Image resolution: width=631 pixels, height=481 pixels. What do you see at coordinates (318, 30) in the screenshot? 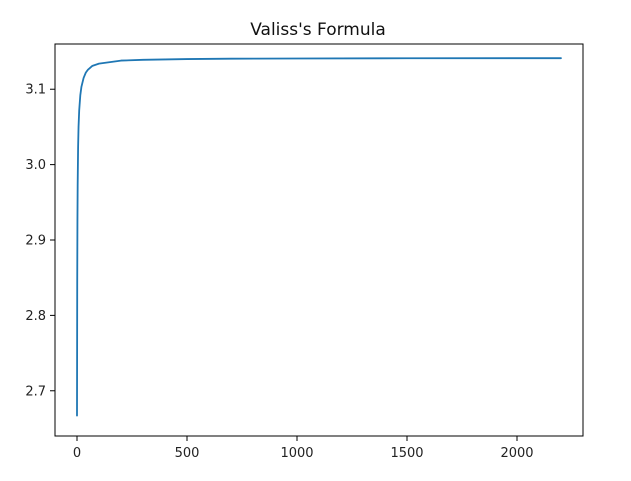
I see `chart-title: Valiss's Formula` at bounding box center [318, 30].